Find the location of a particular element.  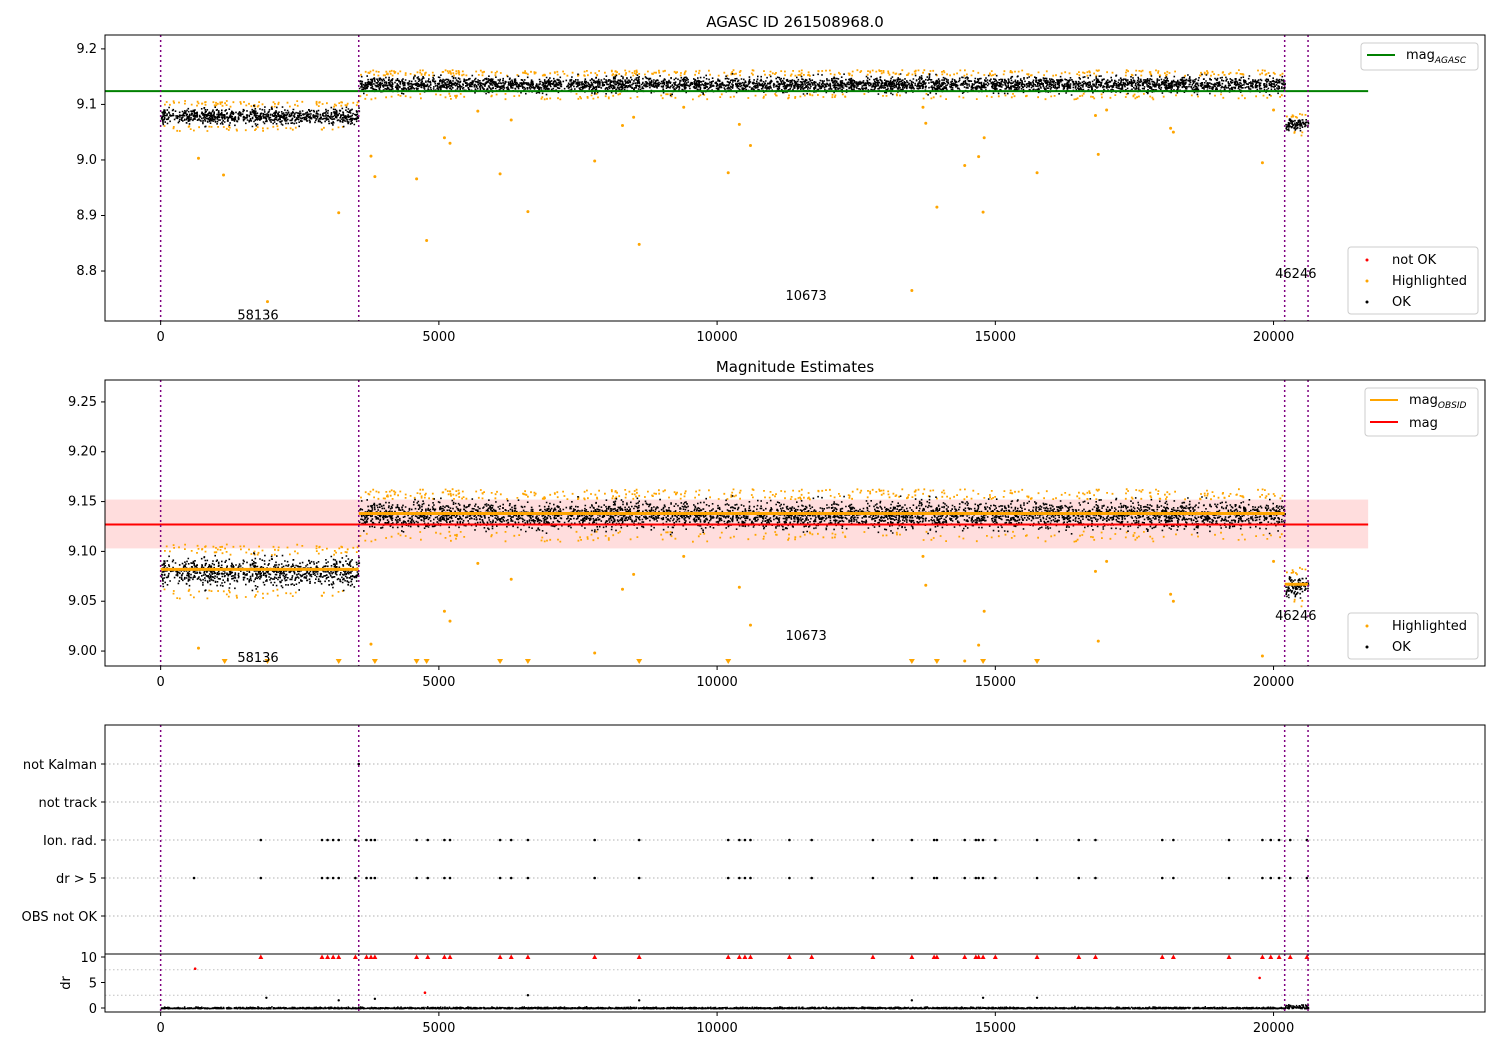

p2-xtick-label-0: 0 is located at coordinates (161, 682).